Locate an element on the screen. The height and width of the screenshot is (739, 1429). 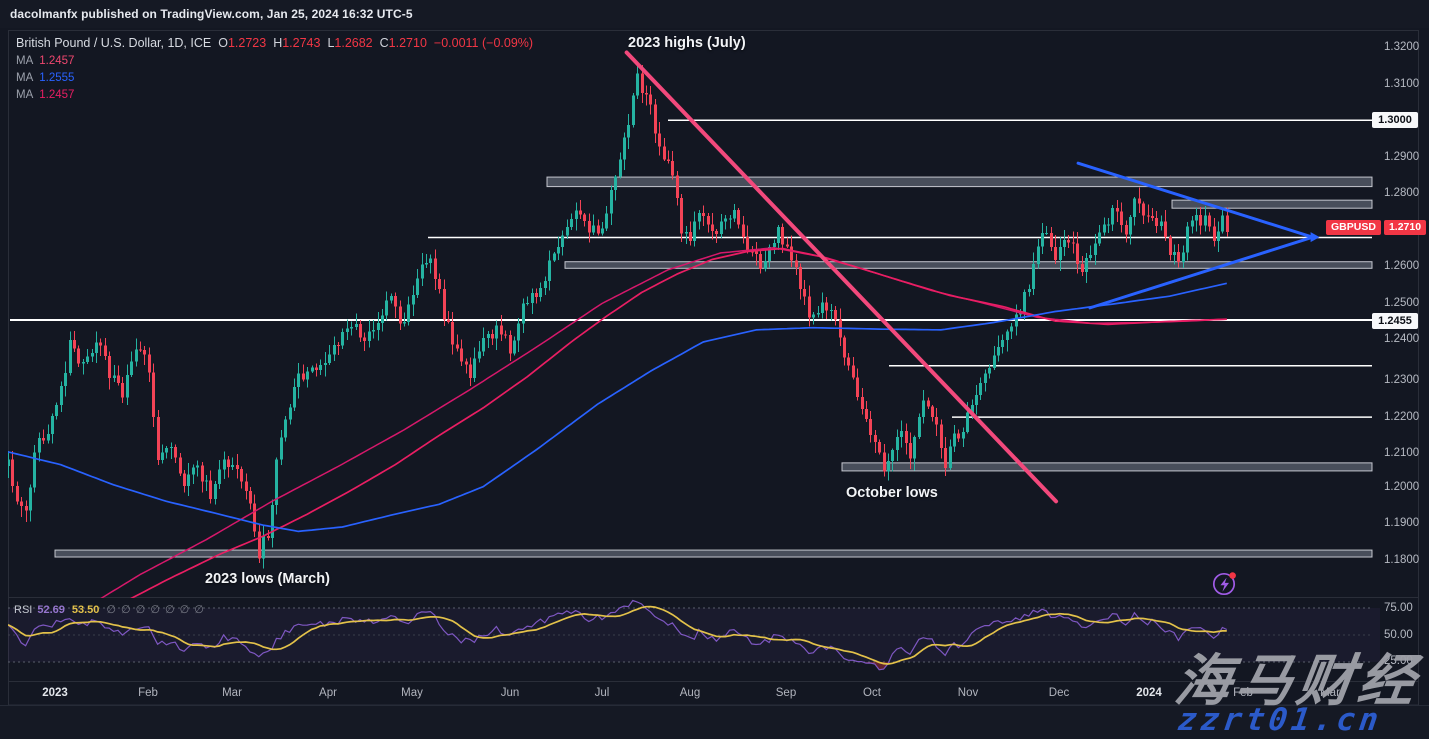
rsi-label: RSI is located at coordinates (23, 610).